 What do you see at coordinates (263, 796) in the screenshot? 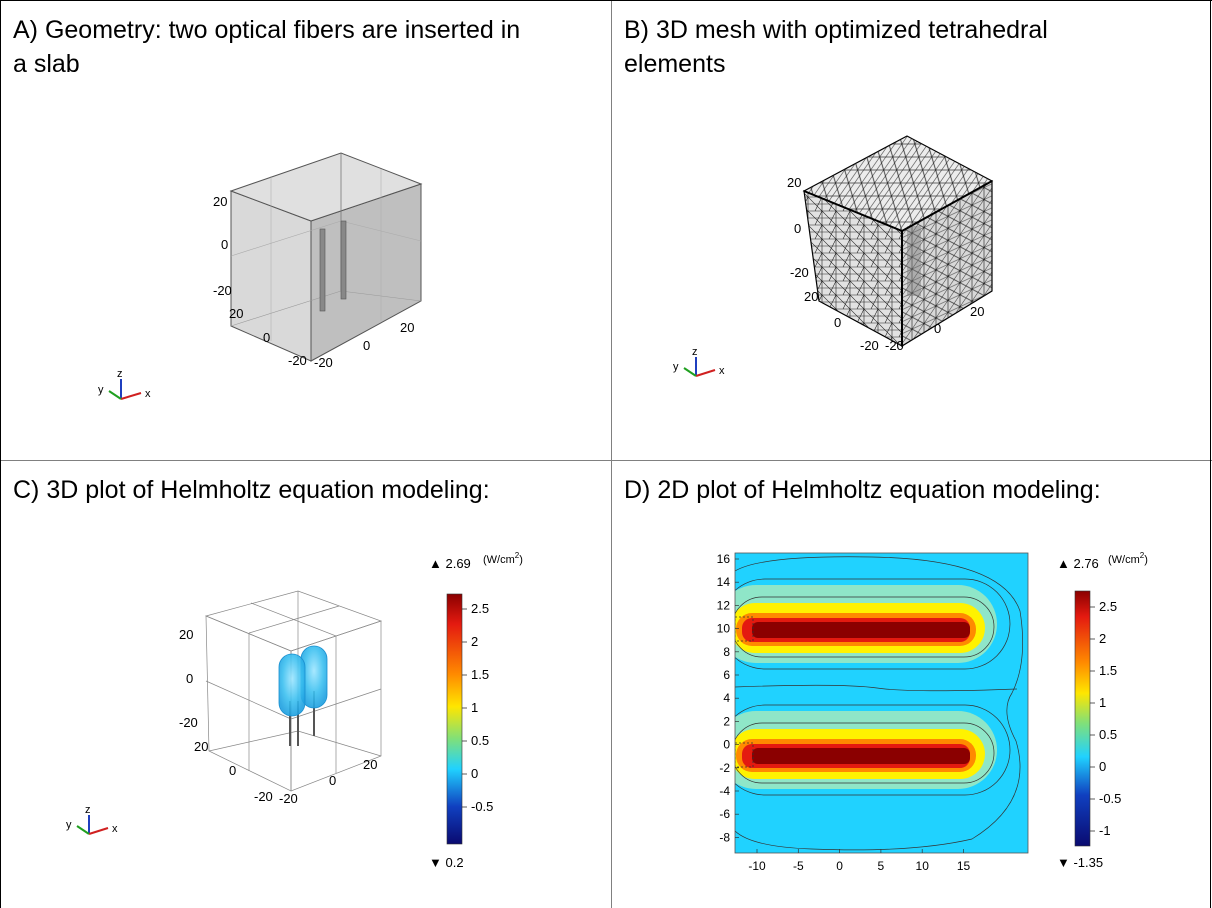
I see `c-y-tick-front: -20` at bounding box center [263, 796].